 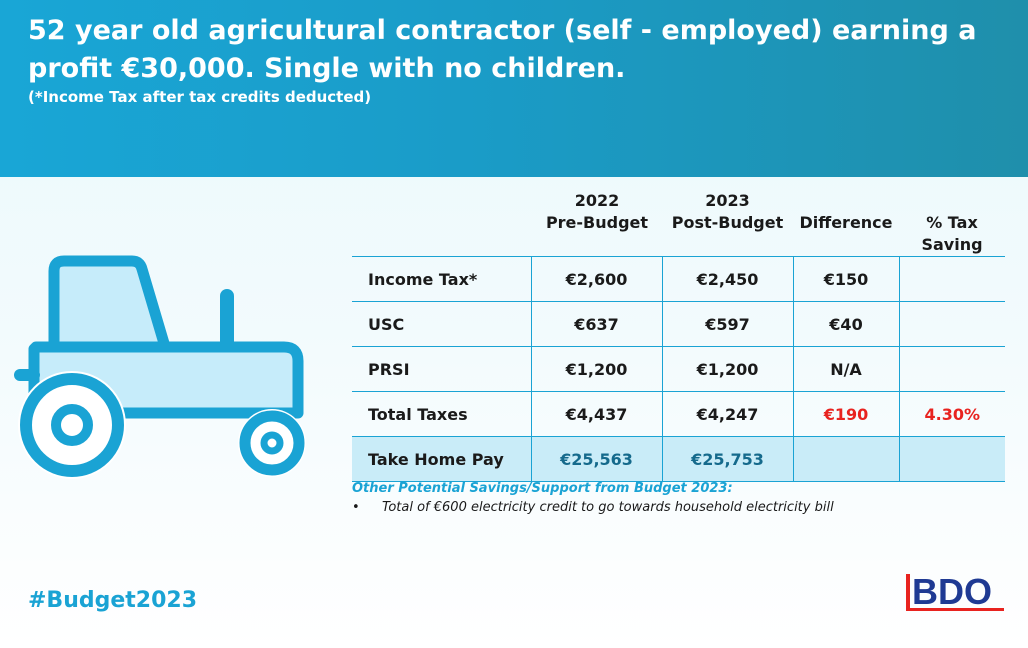 What do you see at coordinates (952, 244) in the screenshot?
I see `tax-saving-line2: Saving` at bounding box center [952, 244].